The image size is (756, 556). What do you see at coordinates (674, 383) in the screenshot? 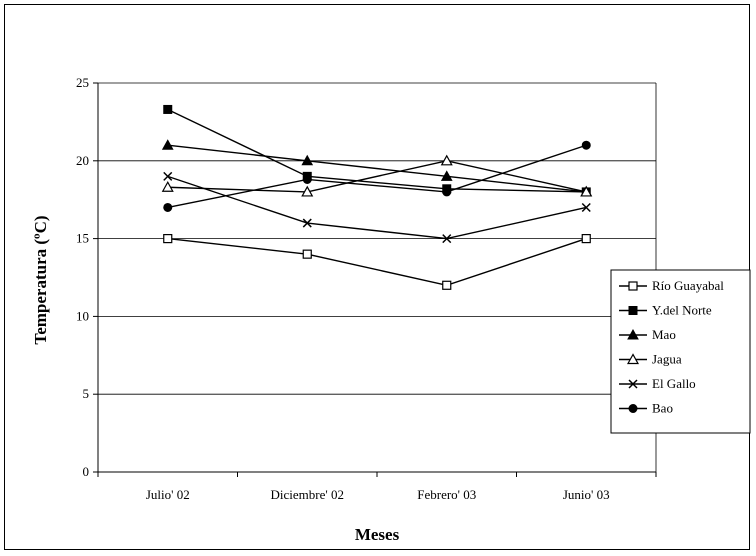
I see `legend-label: El Gallo` at bounding box center [674, 383].